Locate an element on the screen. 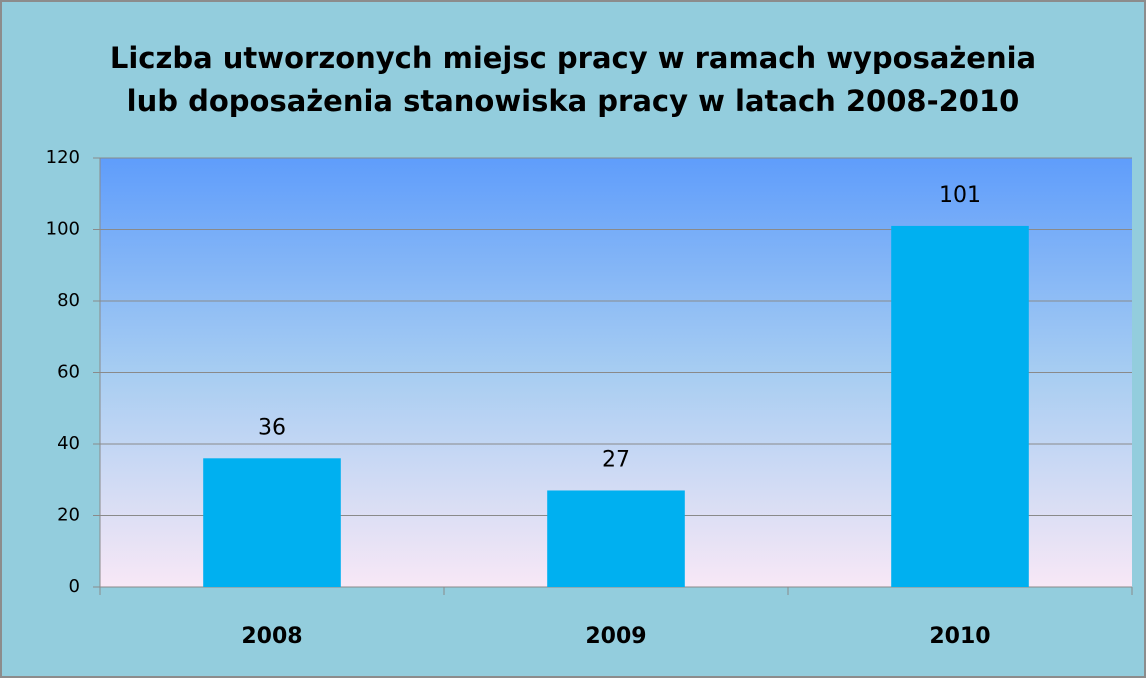 Image resolution: width=1146 pixels, height=678 pixels. y-tick-label: 100 is located at coordinates (63, 229).